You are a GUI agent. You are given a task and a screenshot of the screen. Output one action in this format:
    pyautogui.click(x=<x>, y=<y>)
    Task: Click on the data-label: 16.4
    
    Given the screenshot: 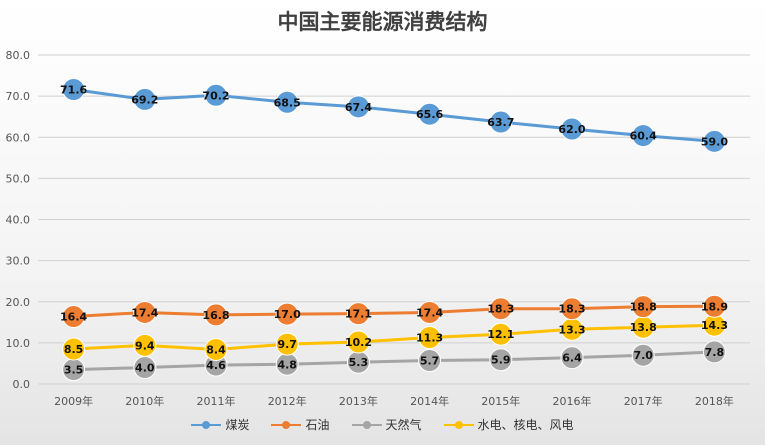 What is the action you would take?
    pyautogui.click(x=73, y=317)
    